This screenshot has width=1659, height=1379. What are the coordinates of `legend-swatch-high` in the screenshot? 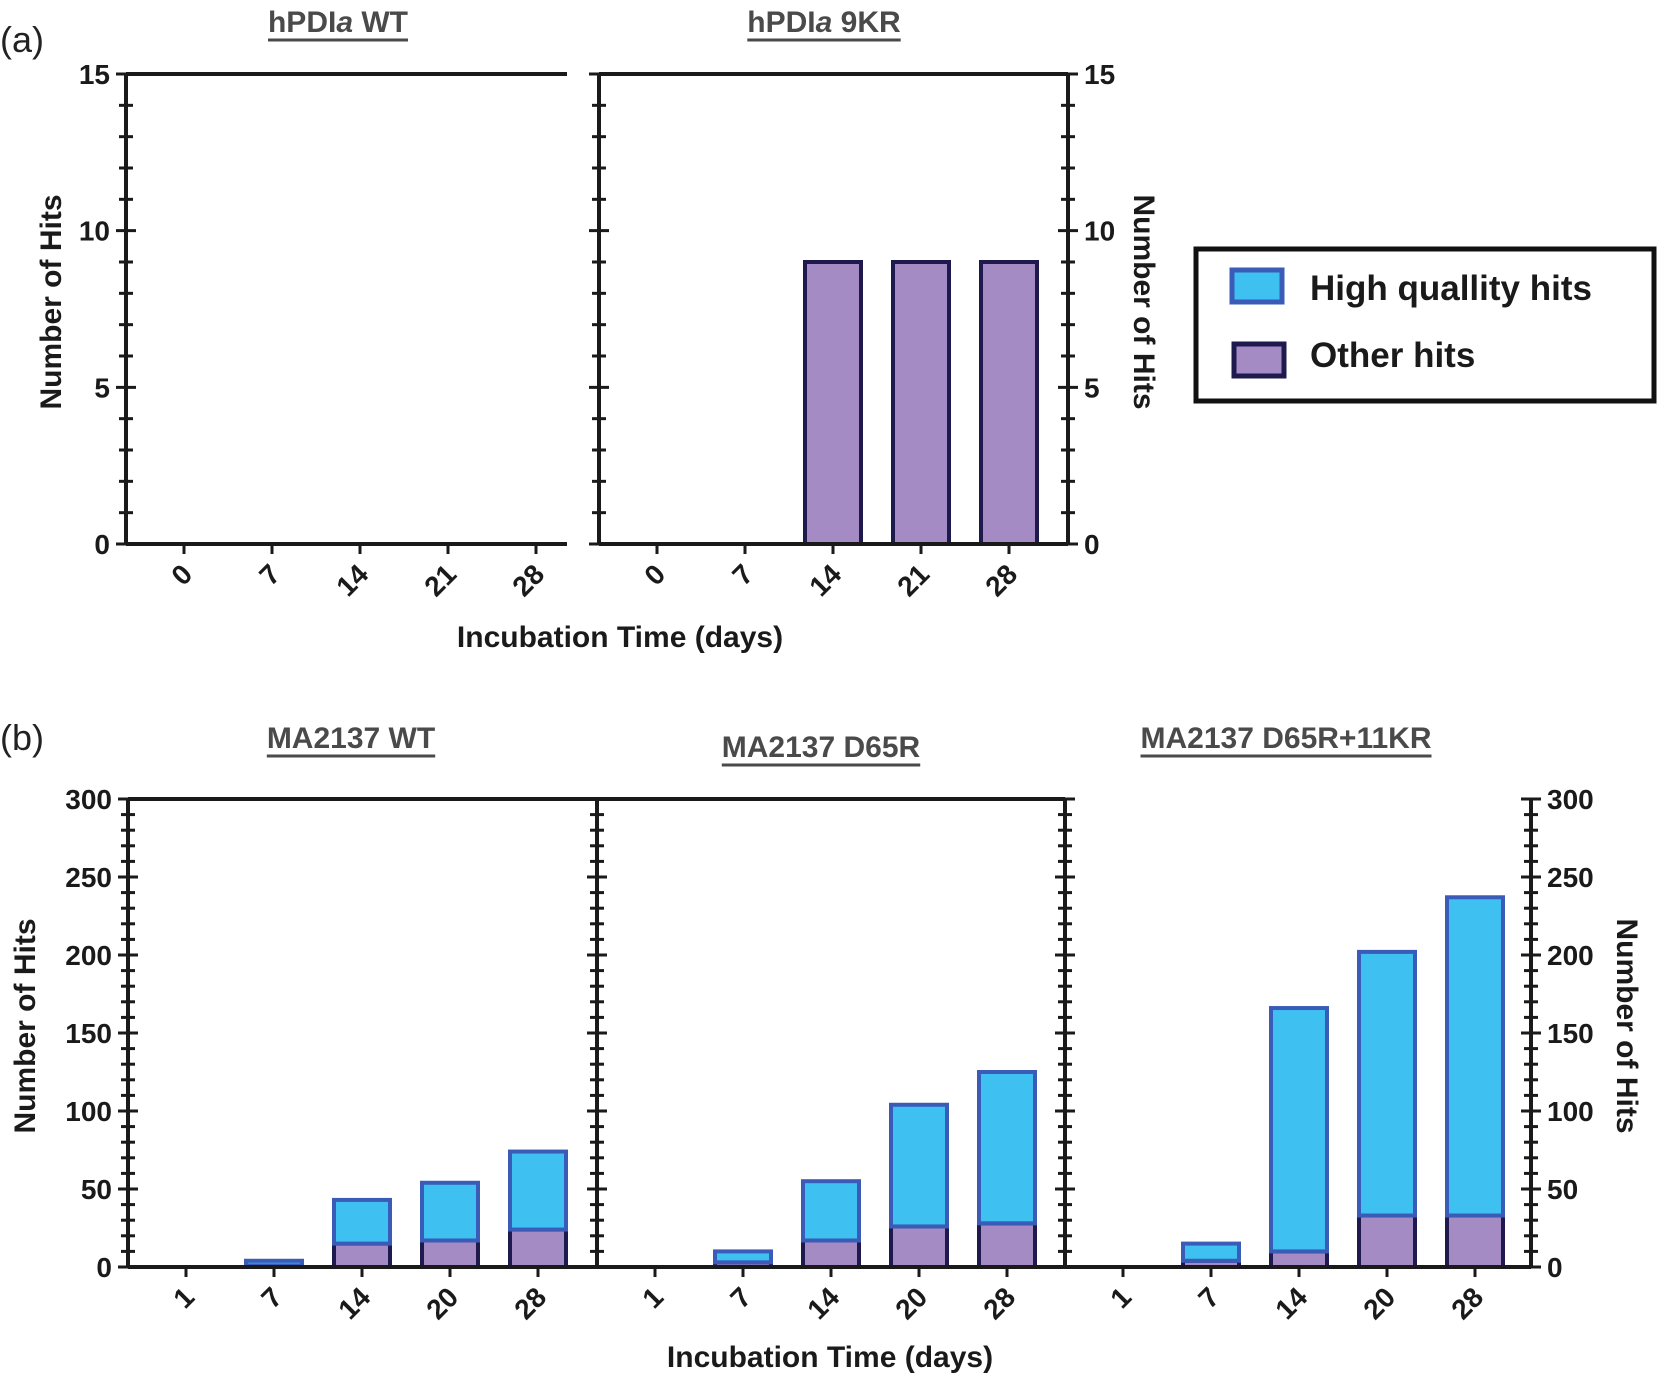 It's located at (1257, 286).